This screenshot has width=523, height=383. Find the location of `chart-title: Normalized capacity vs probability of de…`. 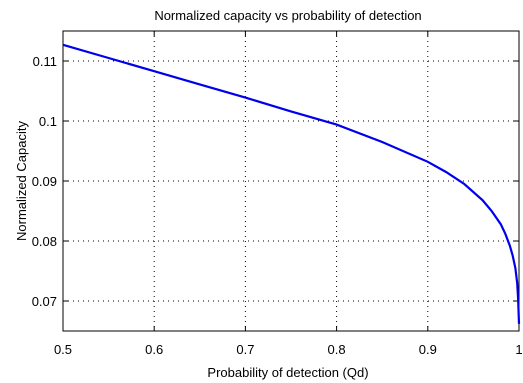

chart-title: Normalized capacity vs probability of de… is located at coordinates (287, 15).